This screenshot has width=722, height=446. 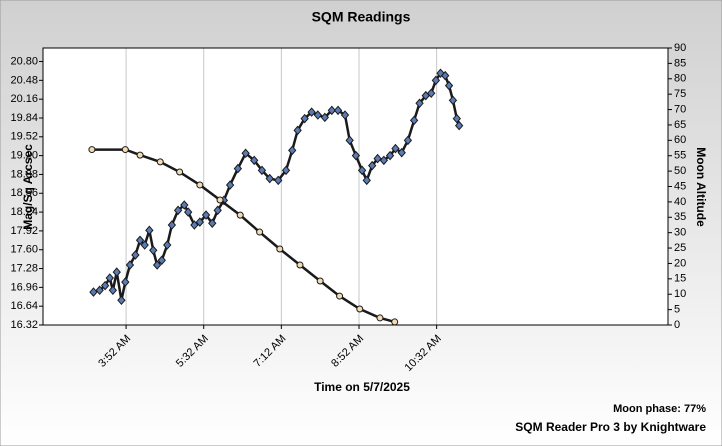 I want to click on y-tick-label: 18.24, so click(x=24, y=212).